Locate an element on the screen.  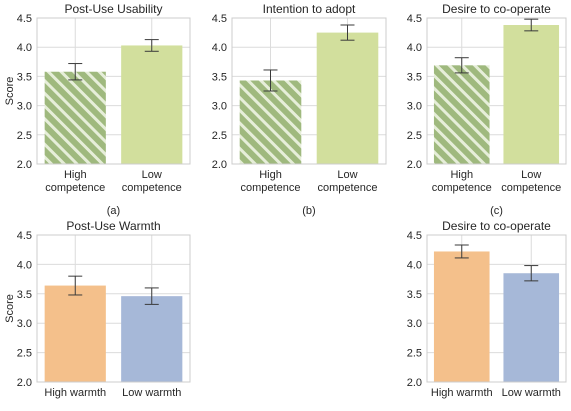
panel-caption: (c) is located at coordinates (496, 211).